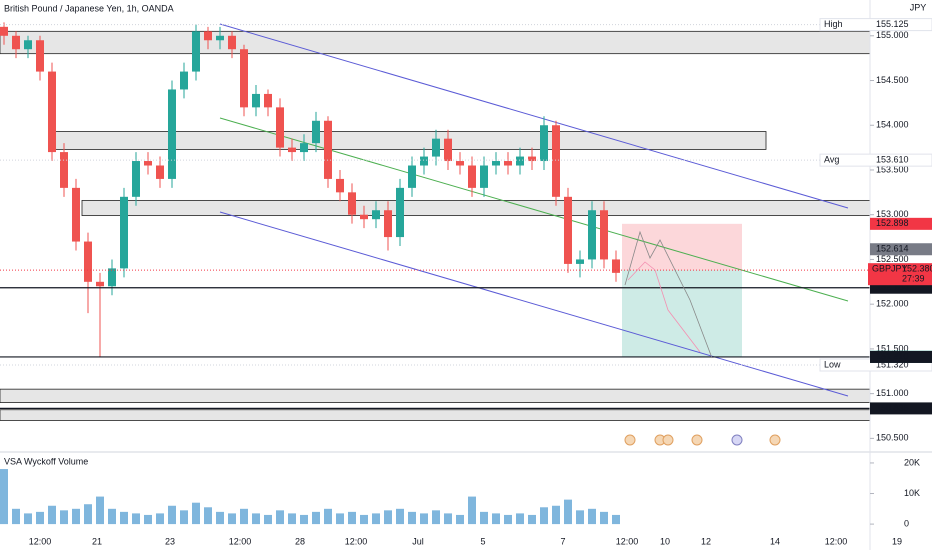  Describe the element at coordinates (775, 541) in the screenshot. I see `x-tick-label: 14` at that location.